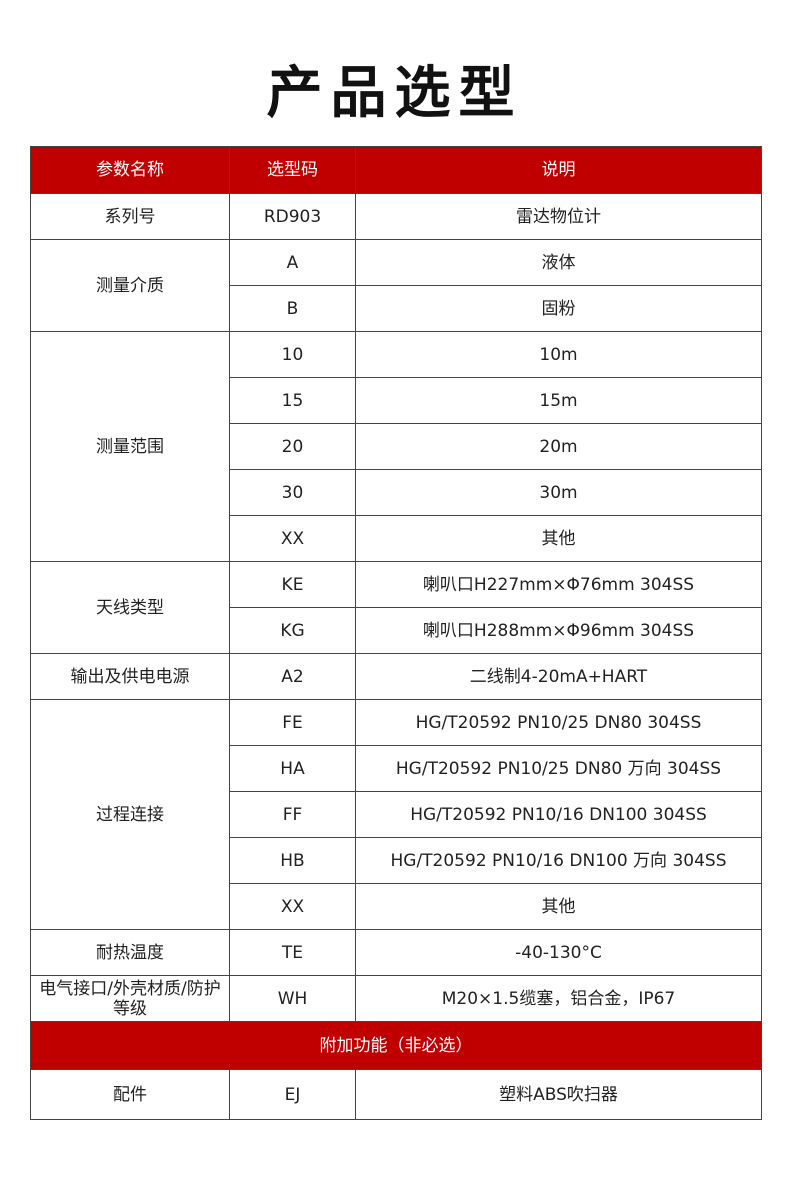 Image resolution: width=789 pixels, height=1200 pixels. I want to click on section-title: 附加功能（非必选）, so click(396, 1045).